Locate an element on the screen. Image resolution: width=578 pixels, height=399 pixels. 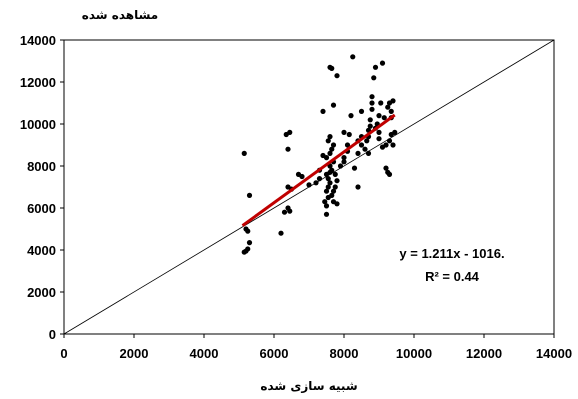
x-tick-label: 2000 is located at coordinates (134, 353).